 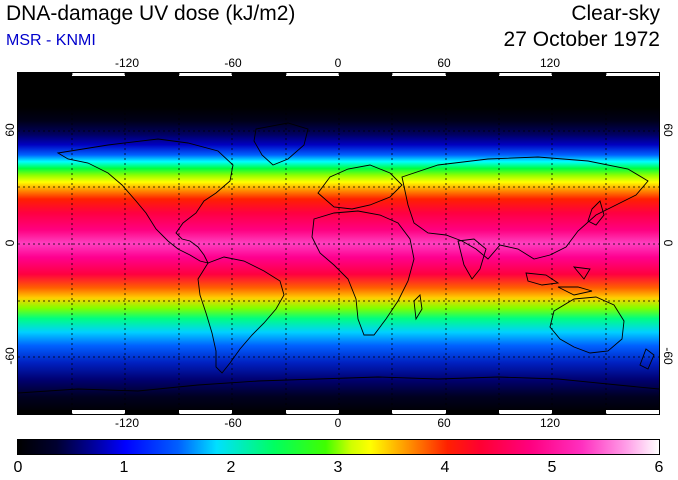 What do you see at coordinates (581, 39) in the screenshot?
I see `chart-date: 27 October 1972` at bounding box center [581, 39].